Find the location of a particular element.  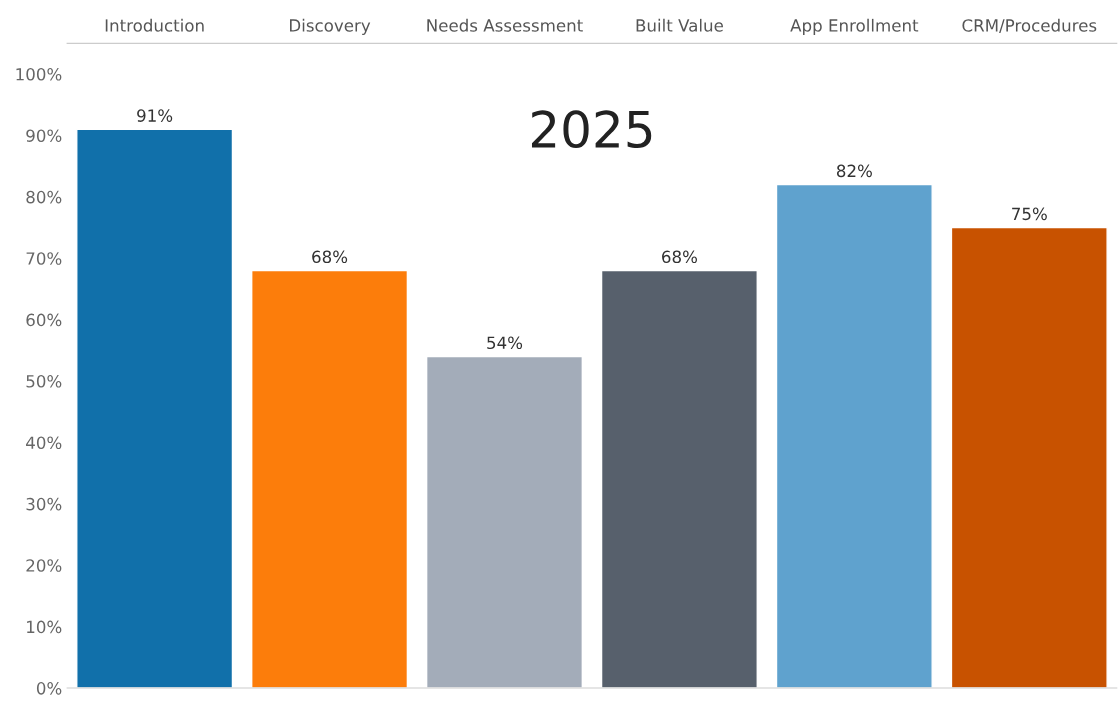

data-label: 75% is located at coordinates (1029, 214).